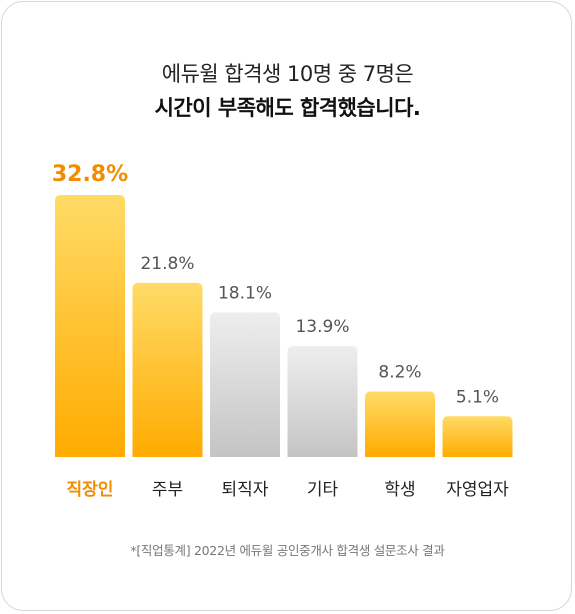 This screenshot has width=575, height=614. I want to click on value-label: 5.1%, so click(477, 397).